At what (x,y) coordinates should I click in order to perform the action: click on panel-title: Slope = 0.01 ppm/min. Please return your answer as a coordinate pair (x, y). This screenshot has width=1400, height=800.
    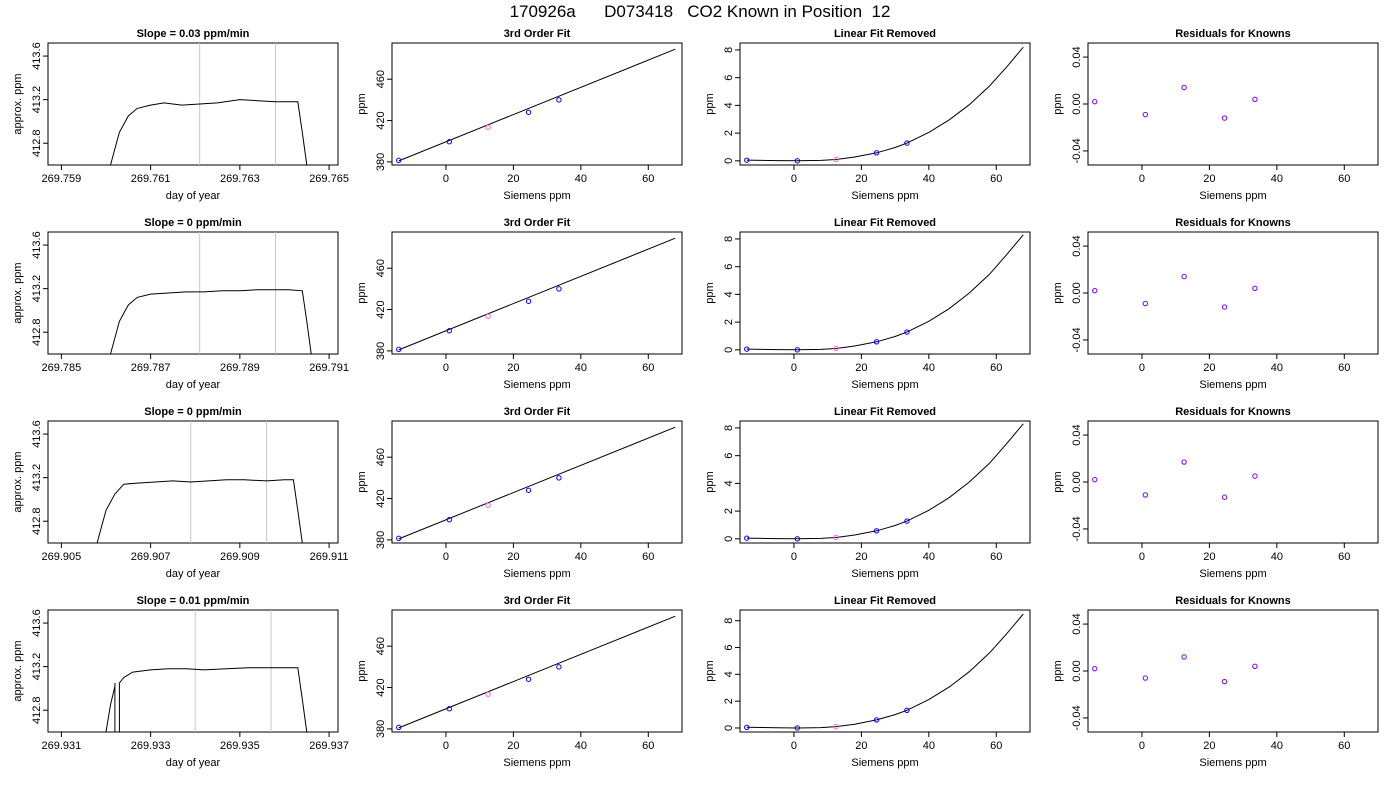
    Looking at the image, I should click on (193, 601).